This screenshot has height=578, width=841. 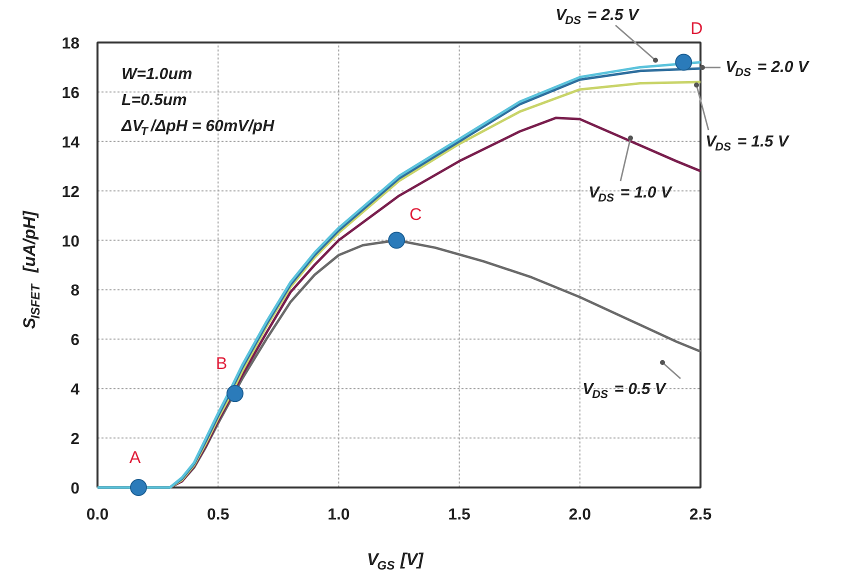 I want to click on annotation: L=0.5um, so click(x=154, y=100).